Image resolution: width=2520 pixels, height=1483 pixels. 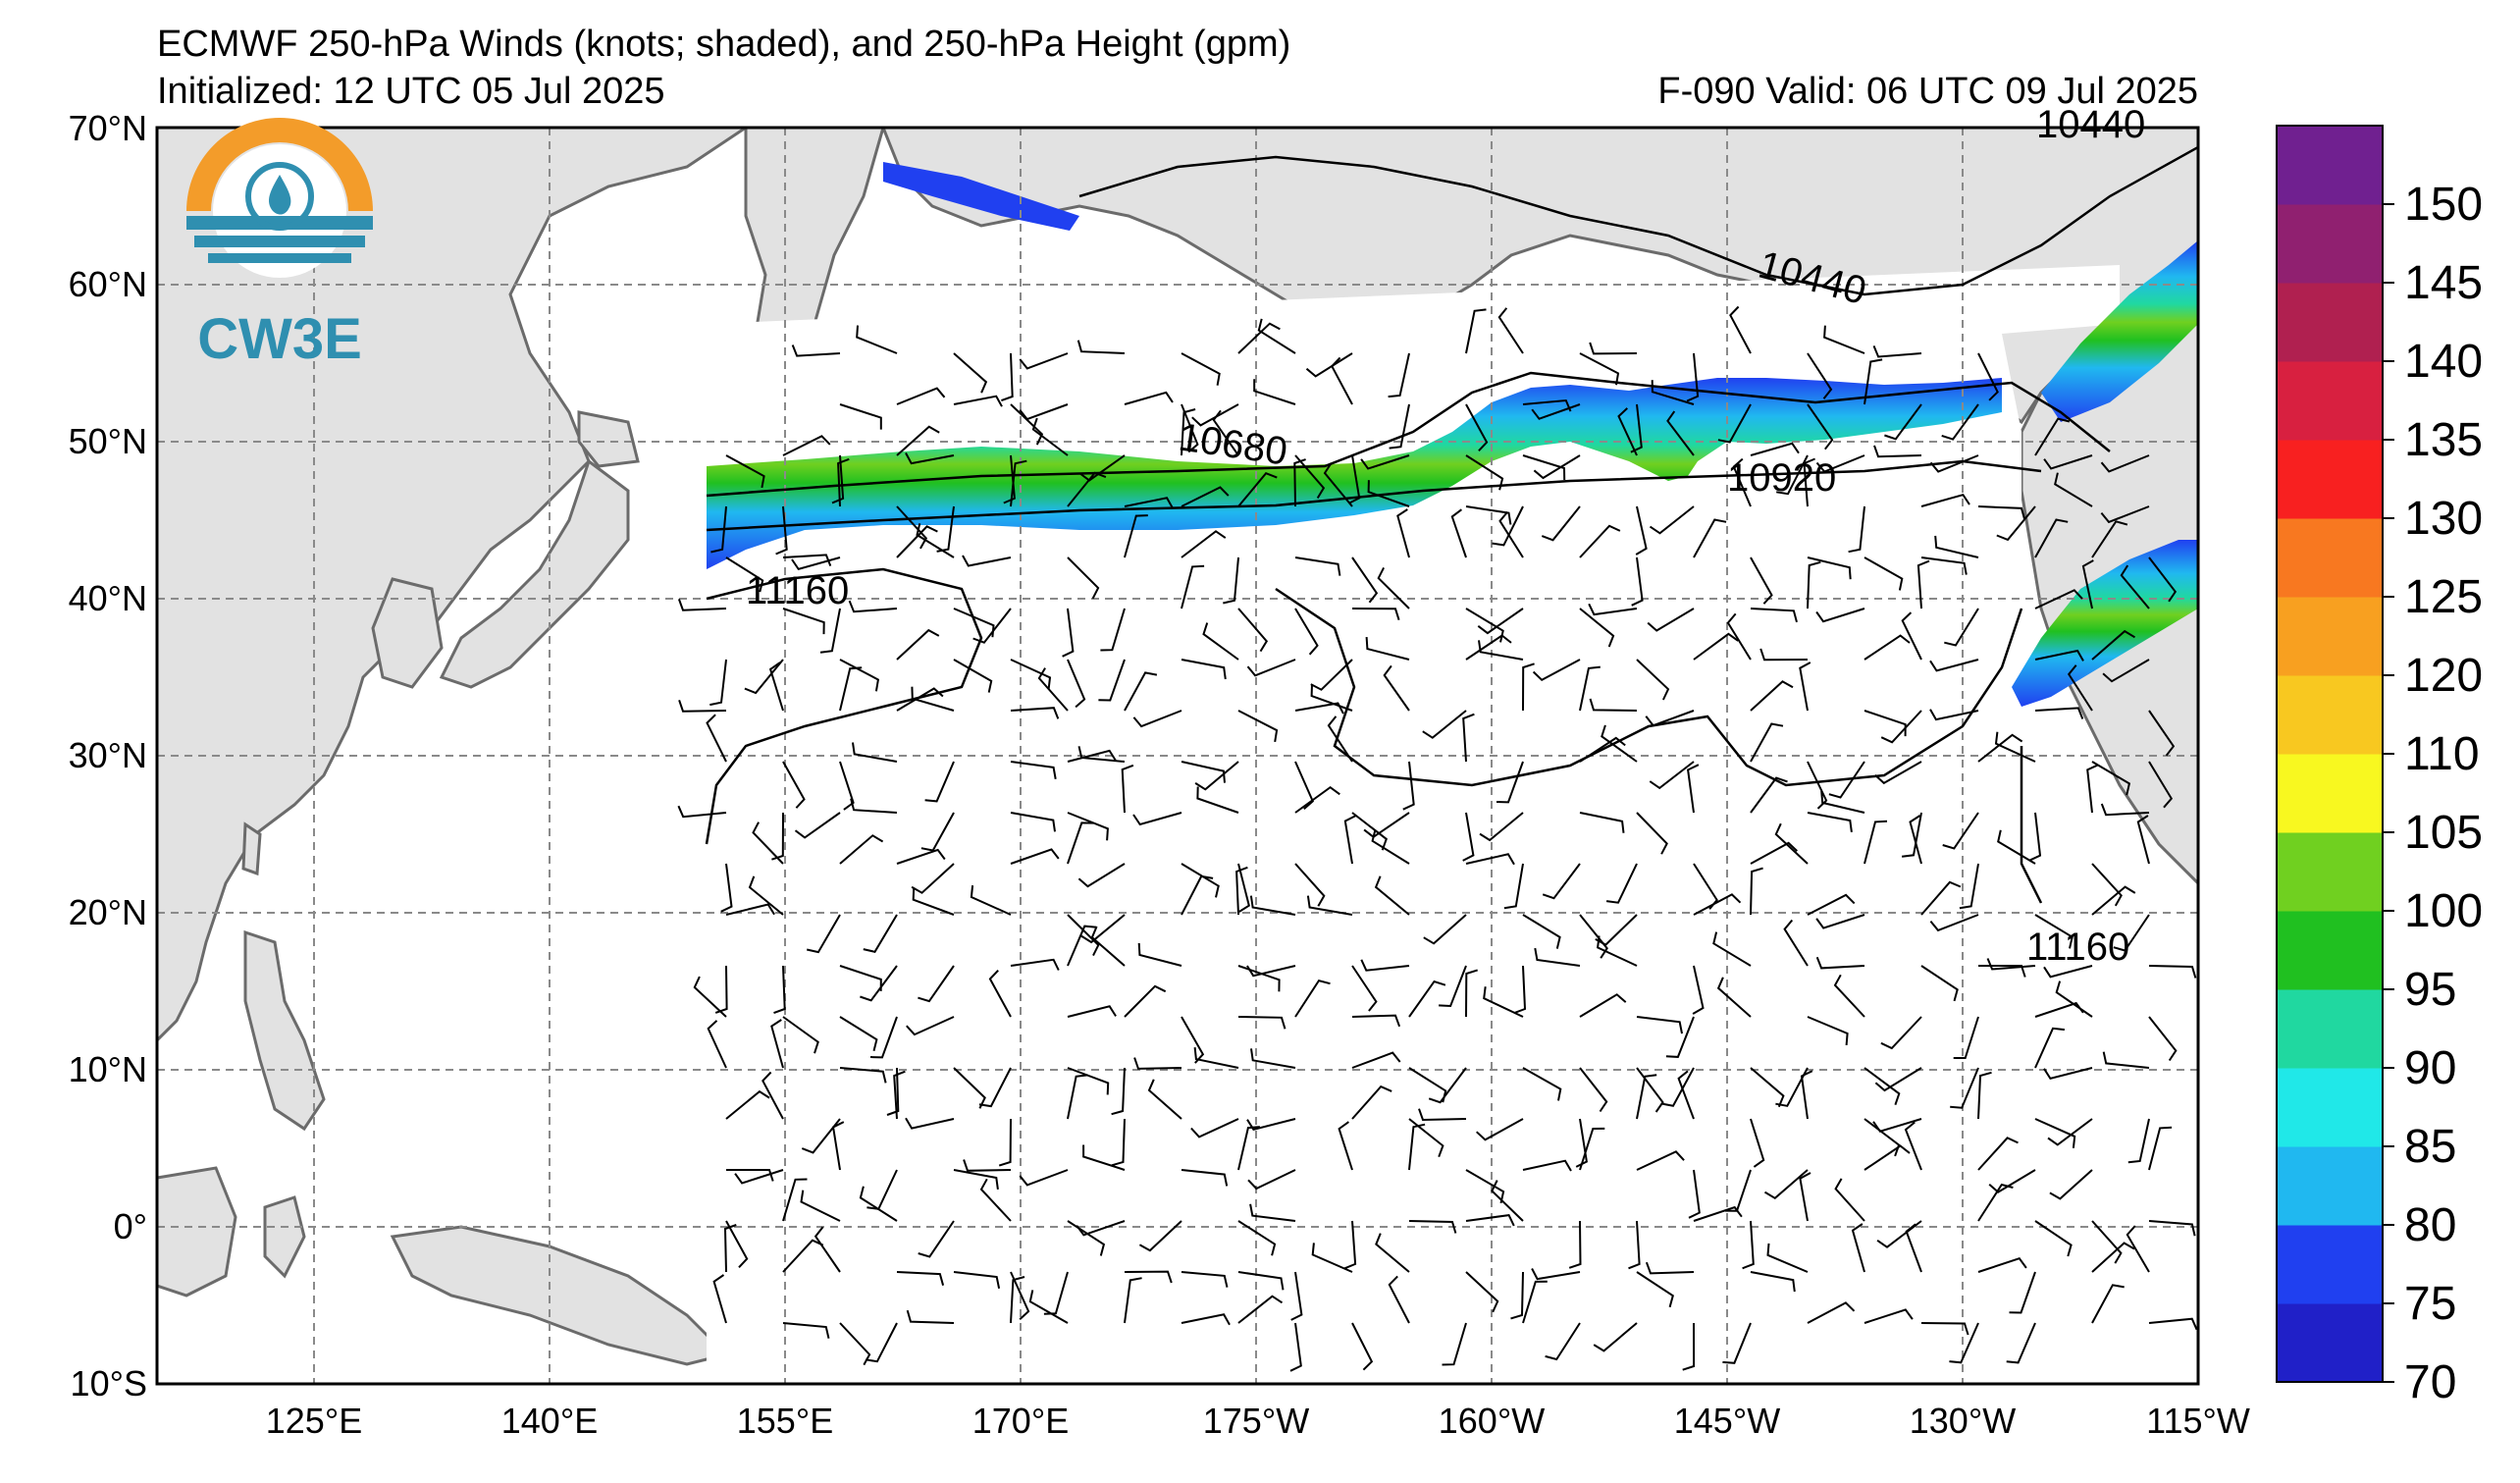 I want to click on lat-label: 50°N, so click(x=108, y=441).